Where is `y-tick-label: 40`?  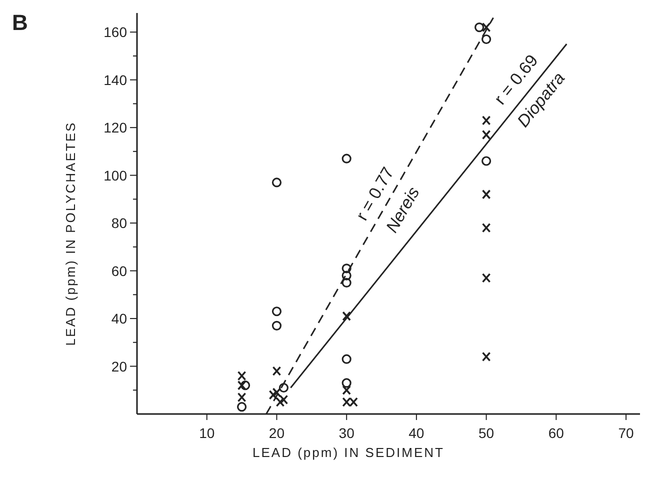
y-tick-label: 40 is located at coordinates (119, 318).